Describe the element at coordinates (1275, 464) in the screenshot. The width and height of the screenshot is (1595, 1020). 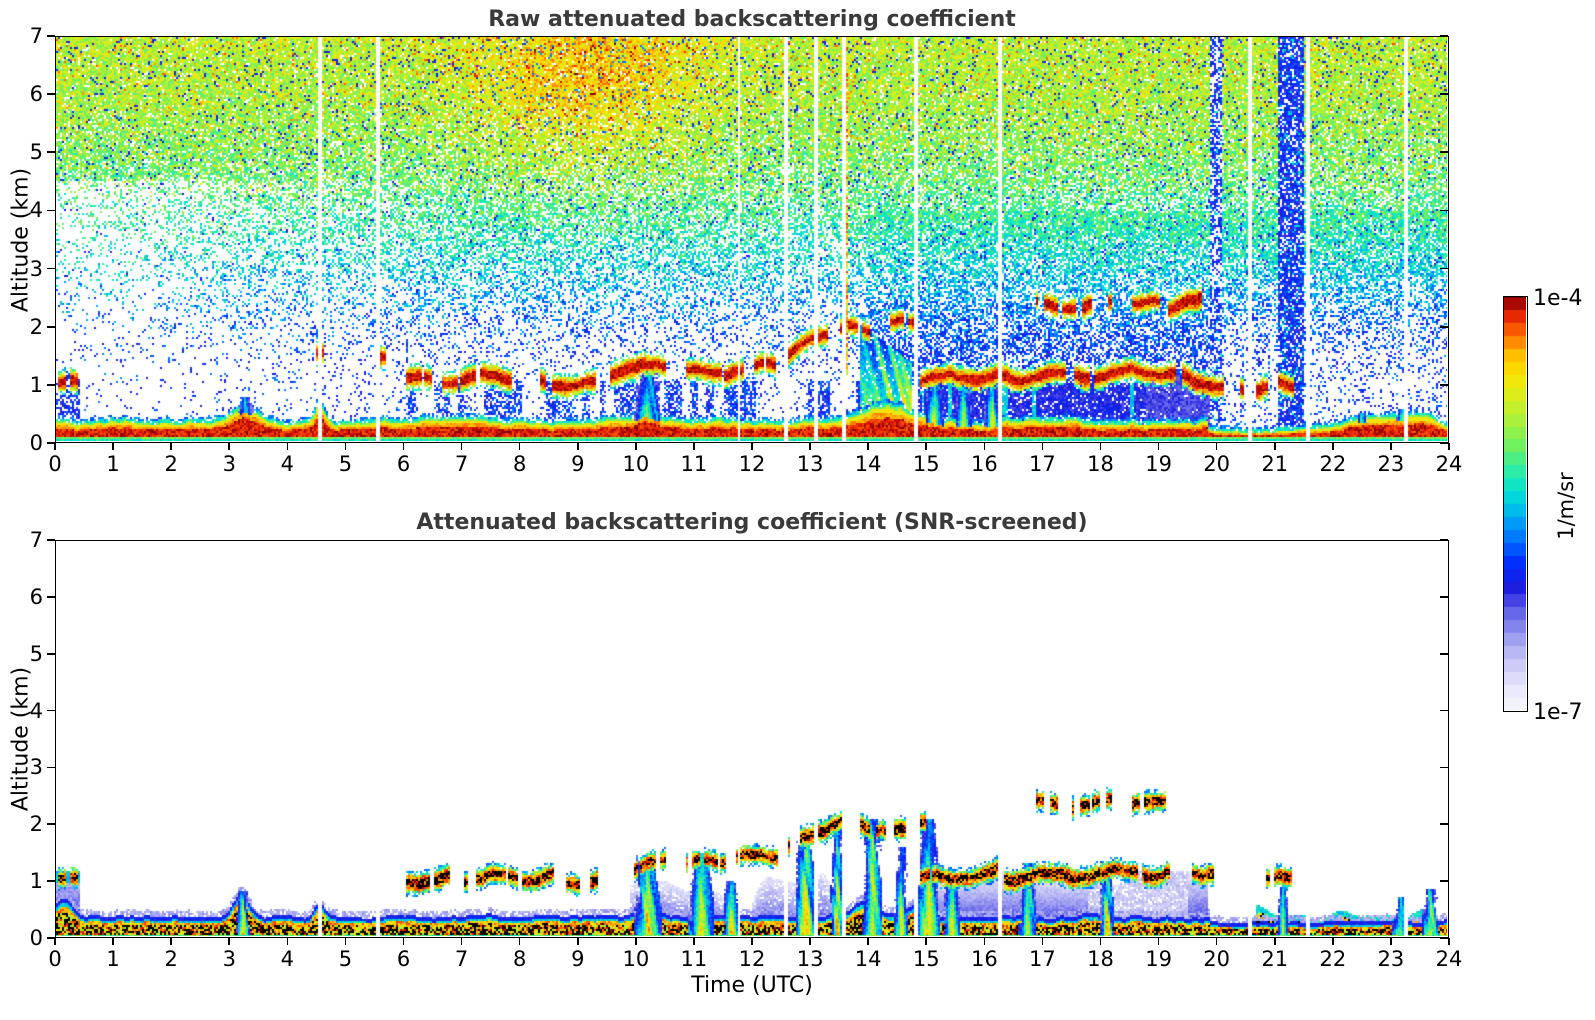
I see `x-tick-label: 21` at that location.